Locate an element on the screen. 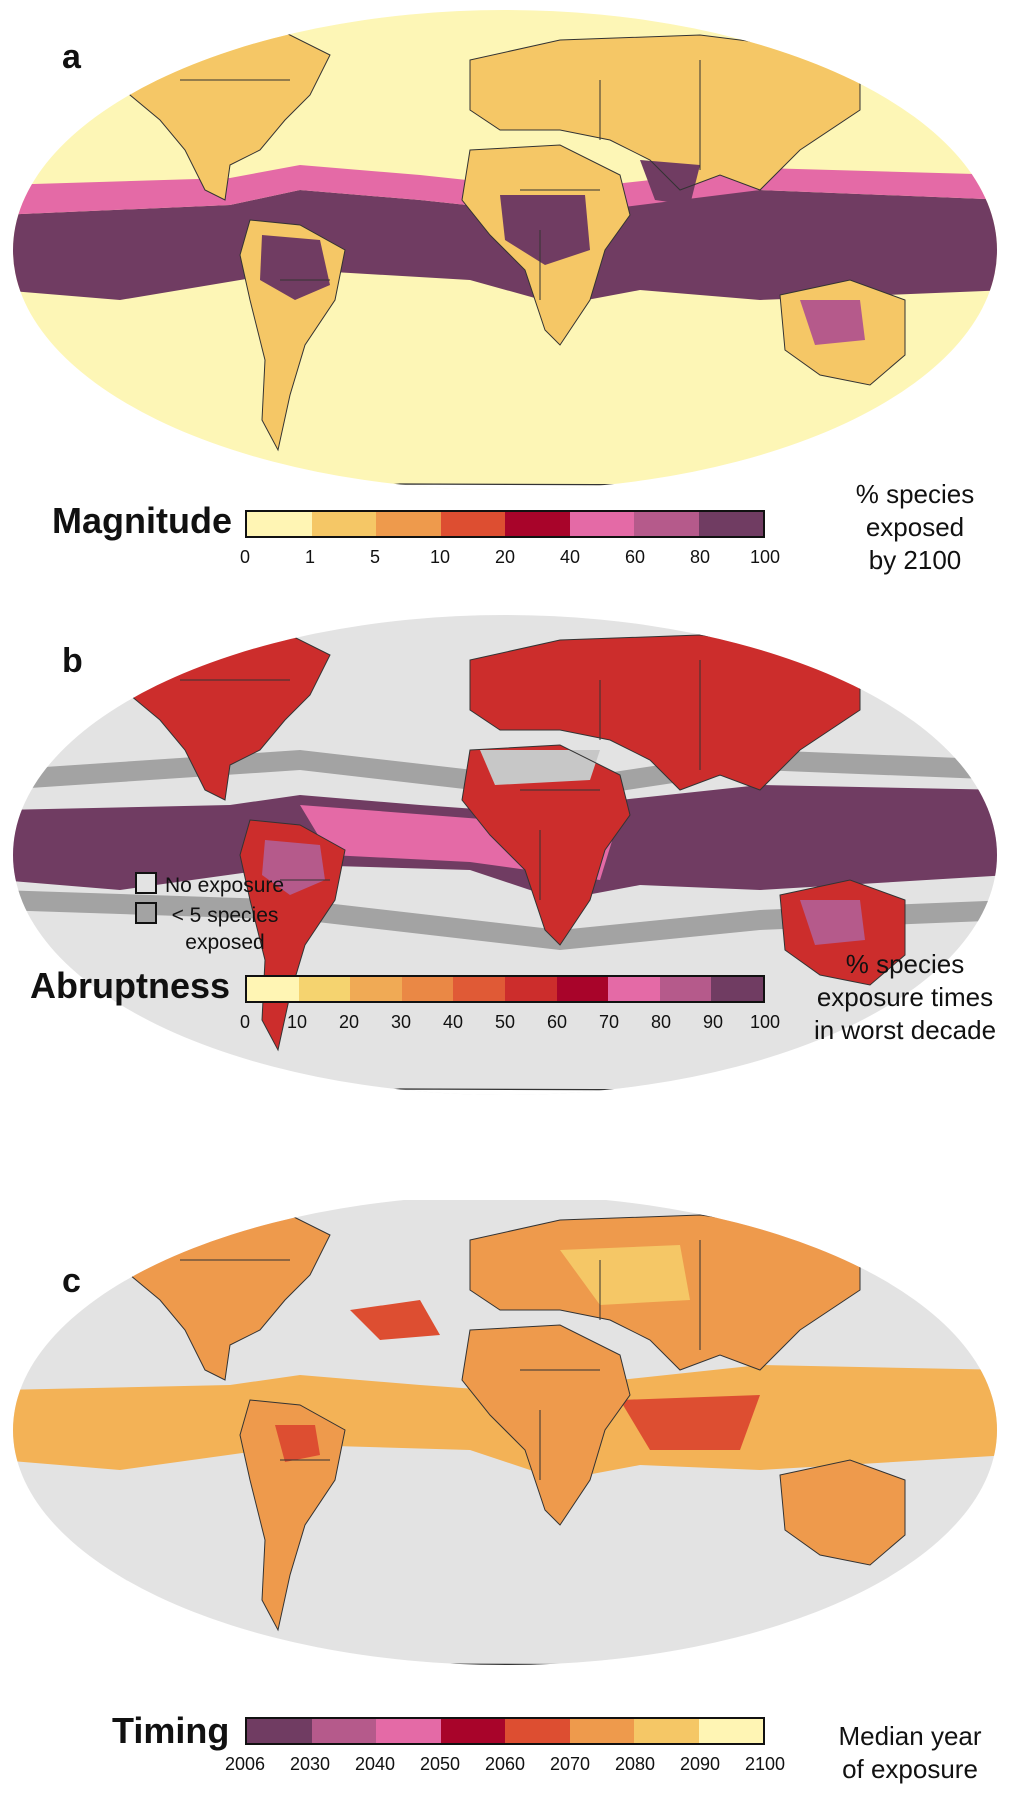 This screenshot has width=1010, height=1800. legend-unit-note: % species exposure times in worst decade is located at coordinates (905, 997).